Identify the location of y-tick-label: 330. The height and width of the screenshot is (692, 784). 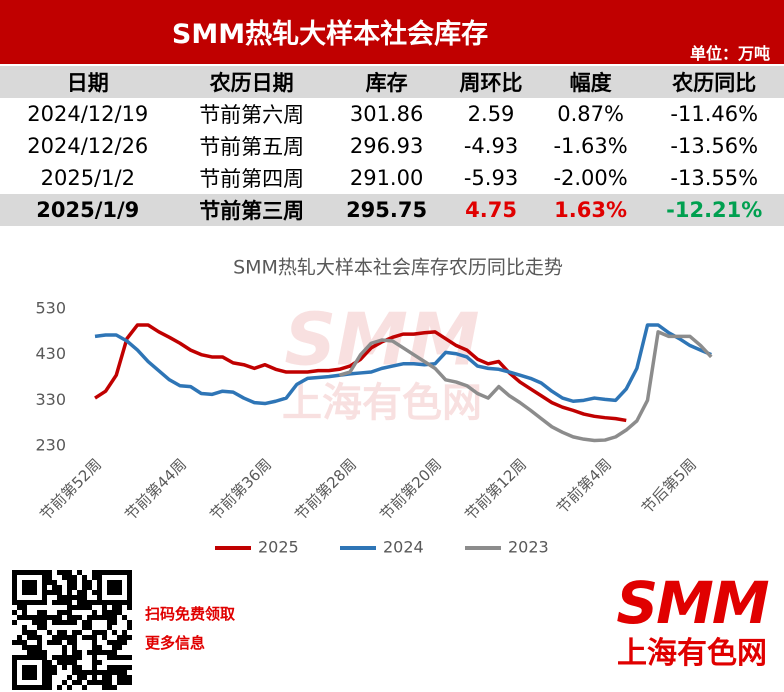
(50, 399).